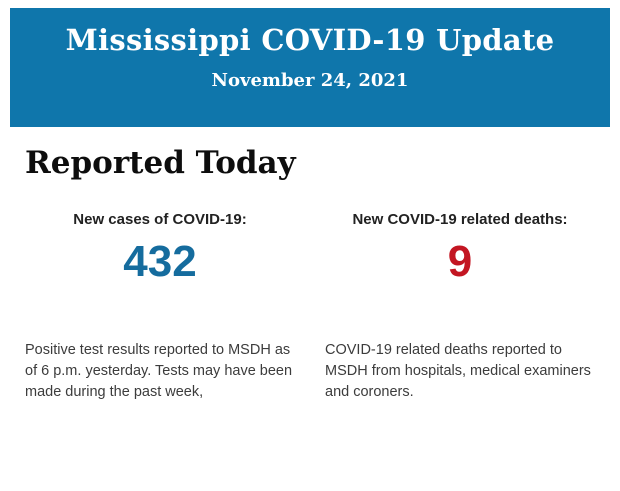 This screenshot has width=620, height=491. Describe the element at coordinates (310, 40) in the screenshot. I see `page-title: Mississippi COVID-19 Update` at that location.